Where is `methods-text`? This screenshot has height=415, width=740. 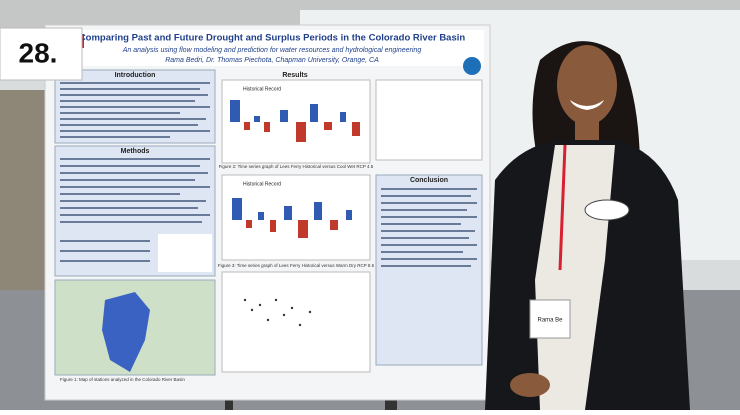 methods-text is located at coordinates (135, 210).